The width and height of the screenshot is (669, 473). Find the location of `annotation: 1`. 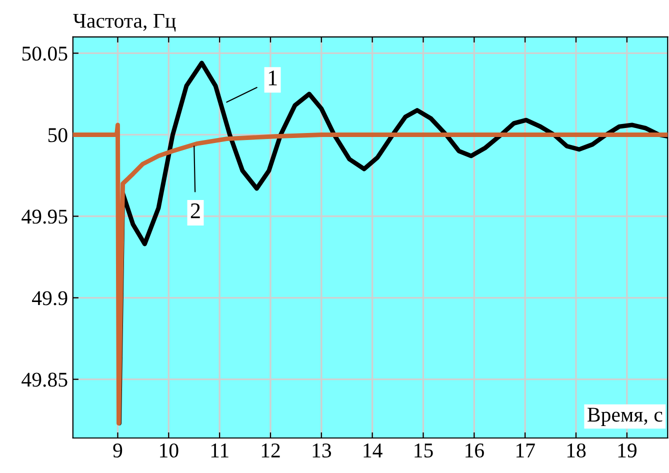

annotation: 1 is located at coordinates (272, 78).